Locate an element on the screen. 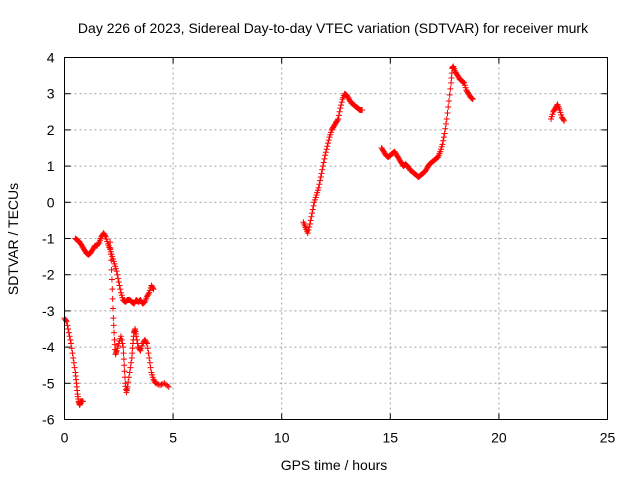  x-tick-label: 20 is located at coordinates (499, 438).